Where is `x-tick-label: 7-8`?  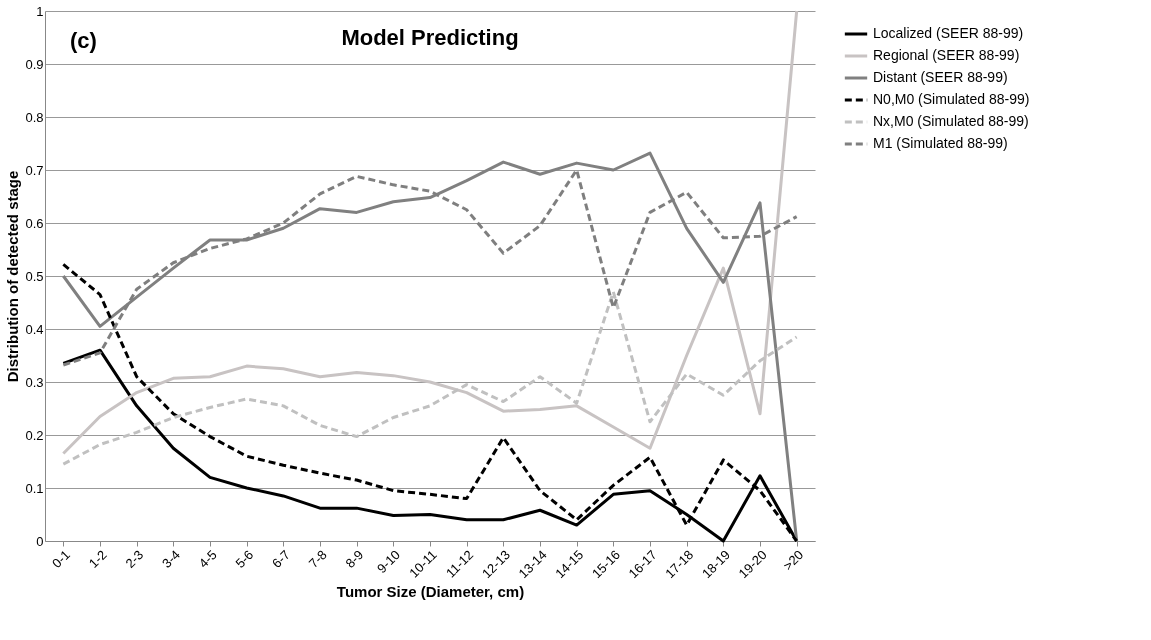
x-tick-label: 7-8 is located at coordinates (317, 559).